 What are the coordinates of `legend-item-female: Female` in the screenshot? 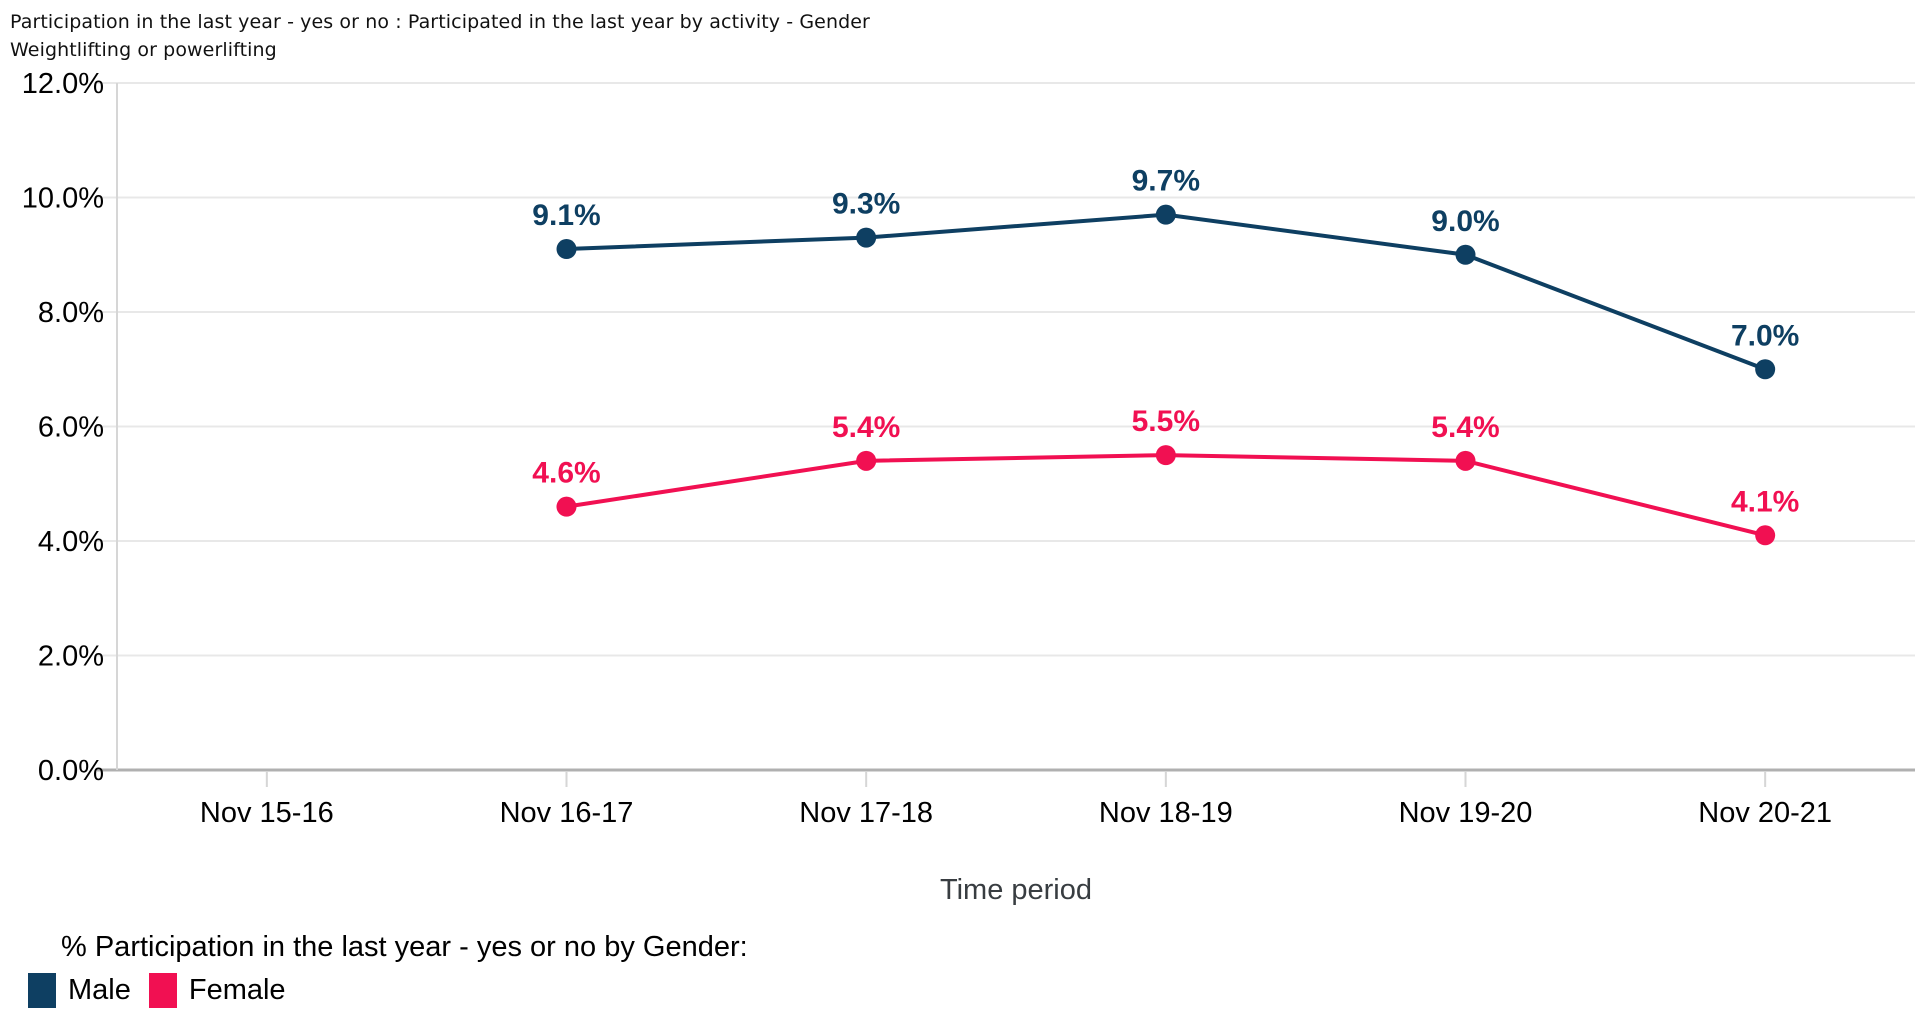 It's located at (217, 990).